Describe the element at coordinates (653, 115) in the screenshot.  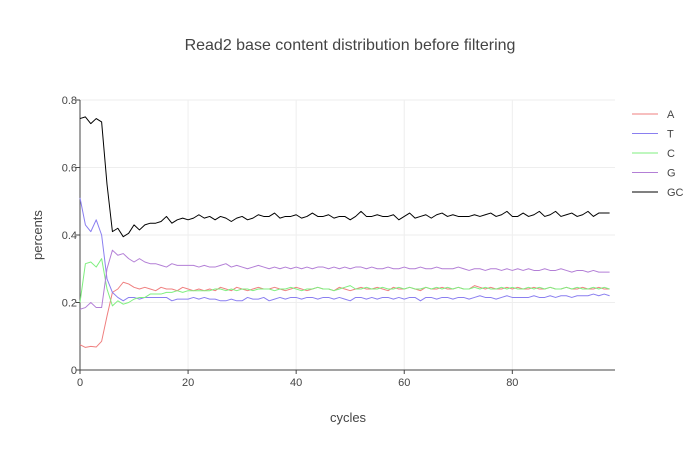
I see `legend-item-a: A` at that location.